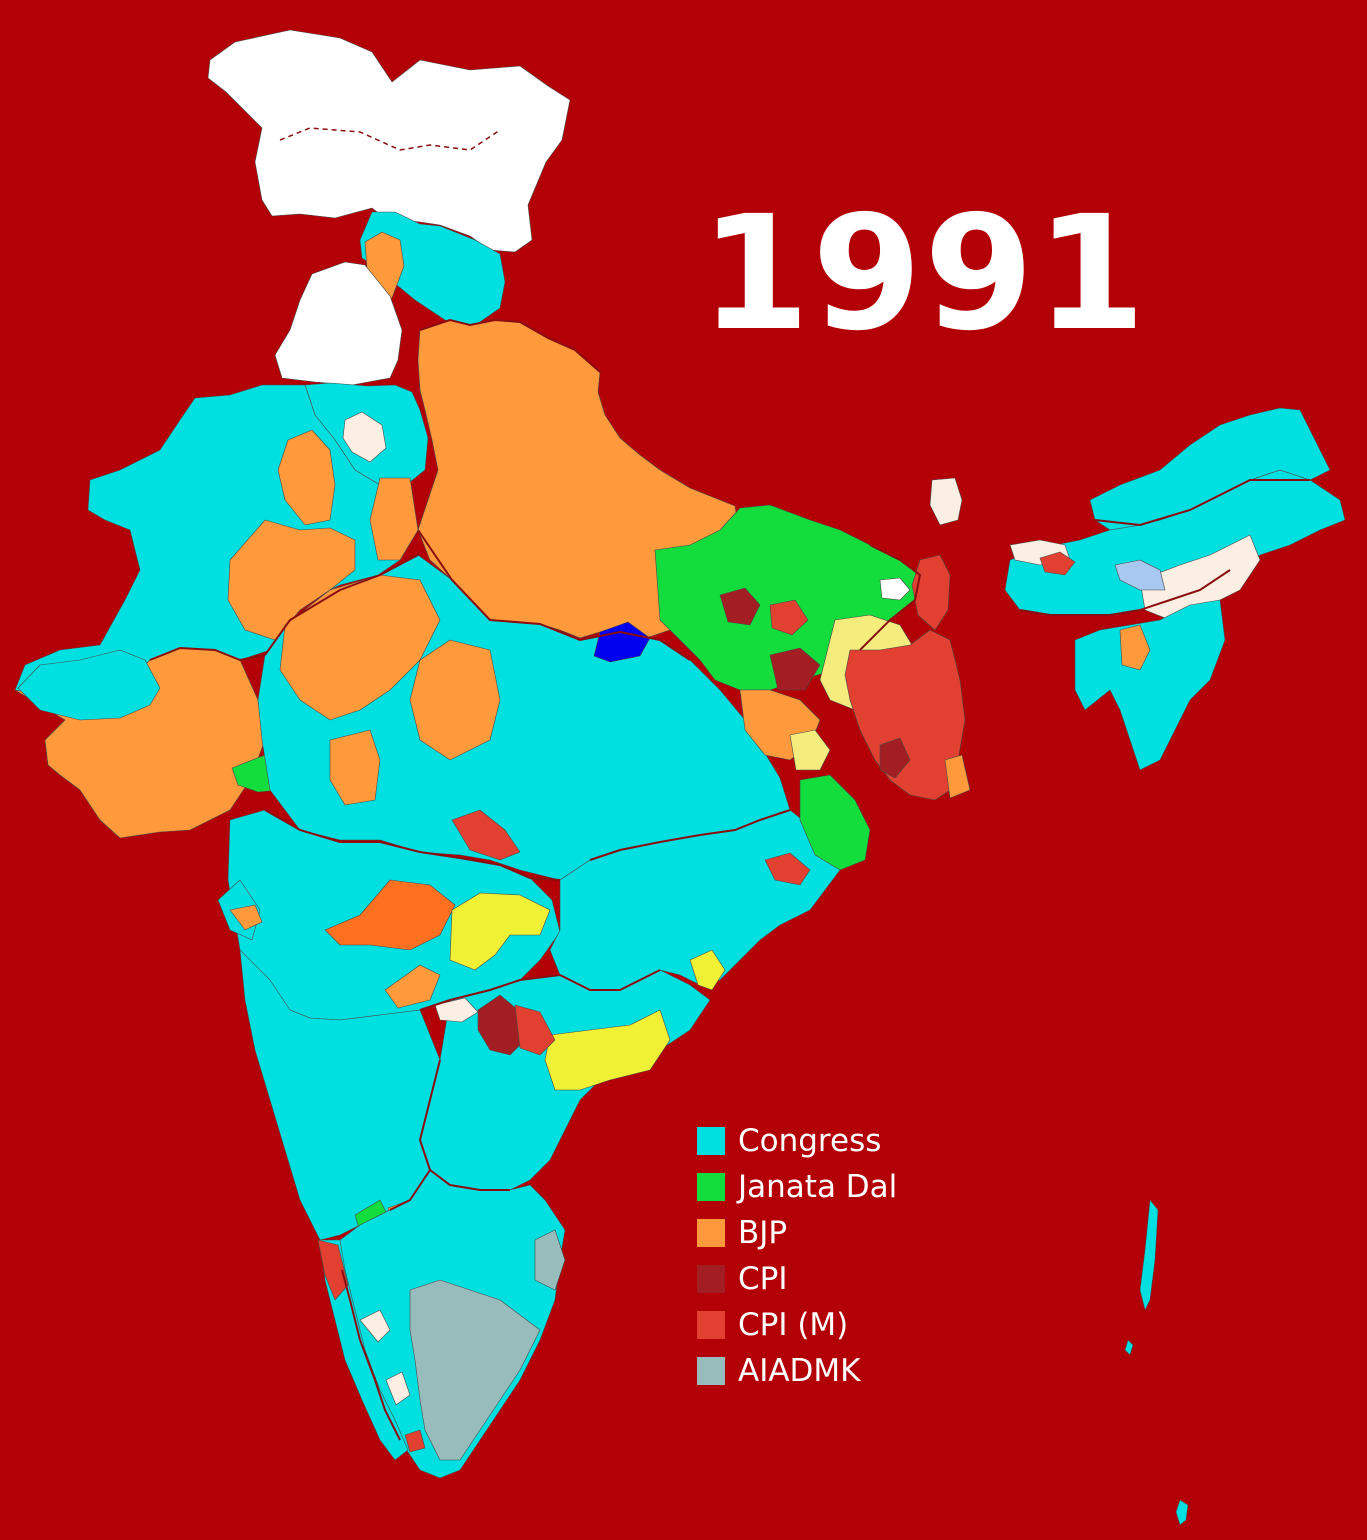 The width and height of the screenshot is (1367, 1540). I want to click on region-mp-cpim, so click(486, 835).